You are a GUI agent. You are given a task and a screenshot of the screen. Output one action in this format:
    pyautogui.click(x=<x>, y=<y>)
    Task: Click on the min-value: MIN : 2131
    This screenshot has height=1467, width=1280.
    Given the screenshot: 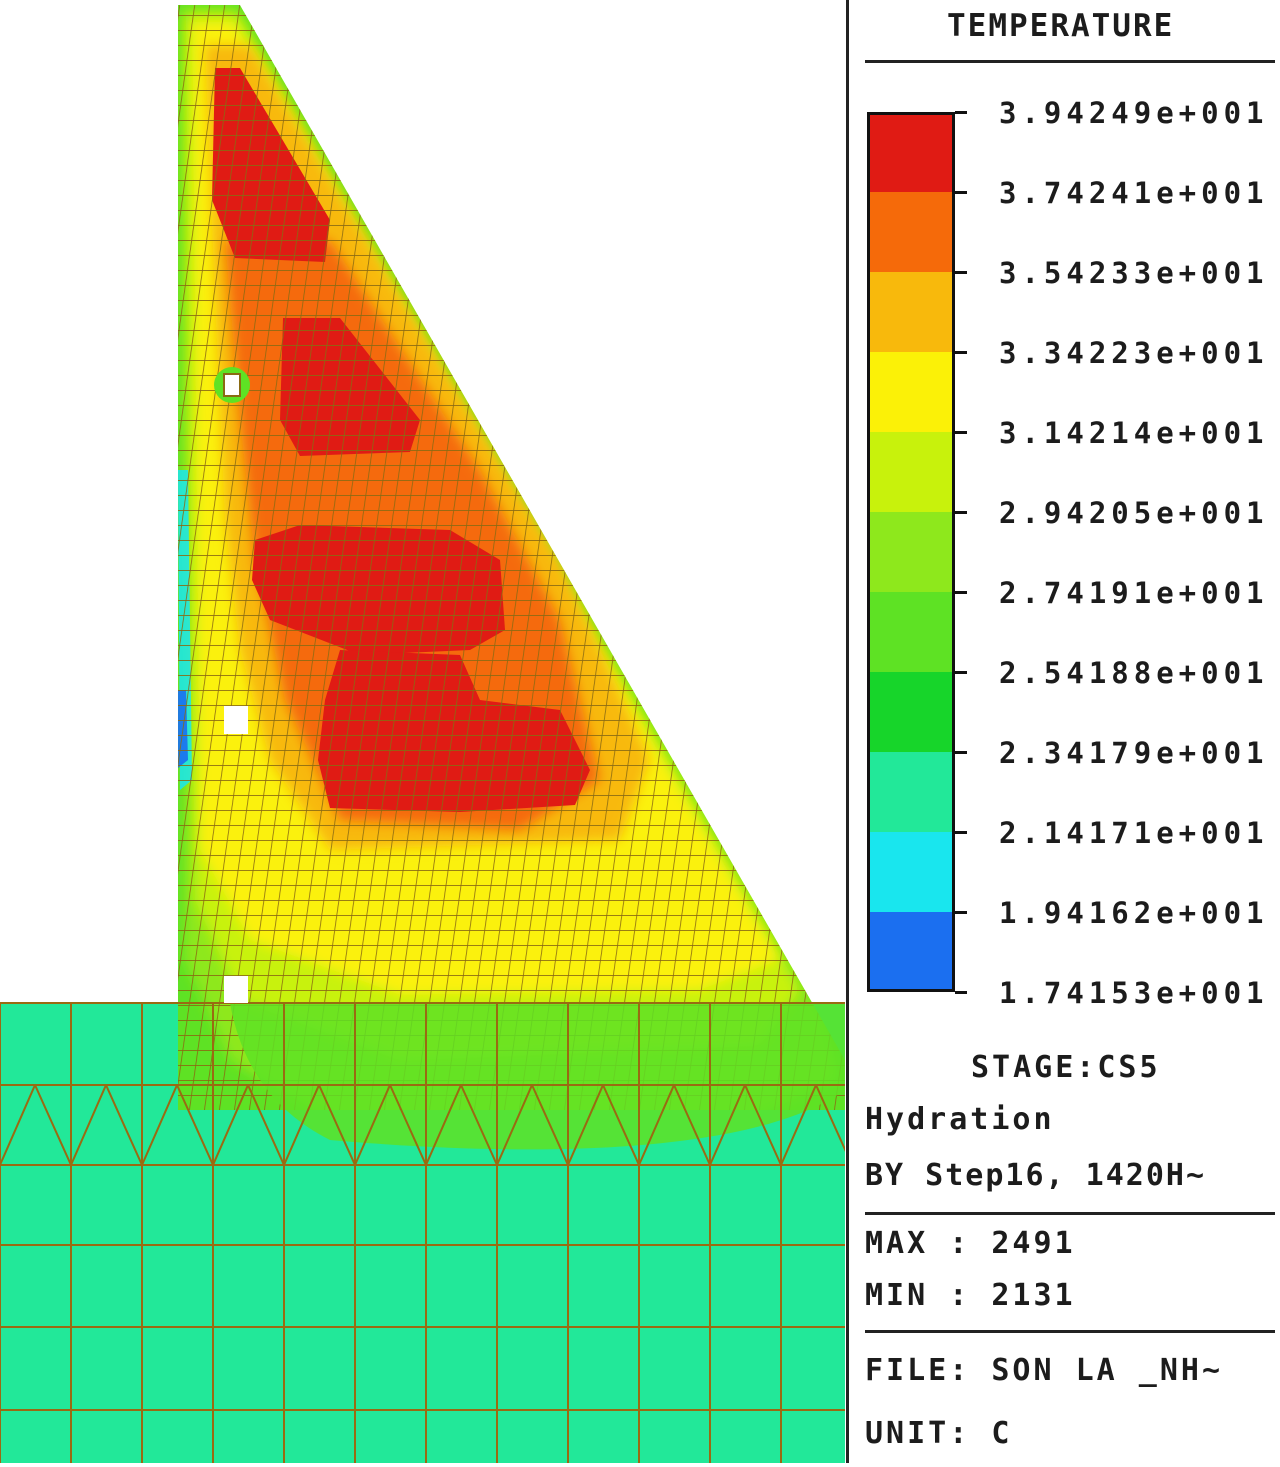 What is the action you would take?
    pyautogui.click(x=970, y=1295)
    